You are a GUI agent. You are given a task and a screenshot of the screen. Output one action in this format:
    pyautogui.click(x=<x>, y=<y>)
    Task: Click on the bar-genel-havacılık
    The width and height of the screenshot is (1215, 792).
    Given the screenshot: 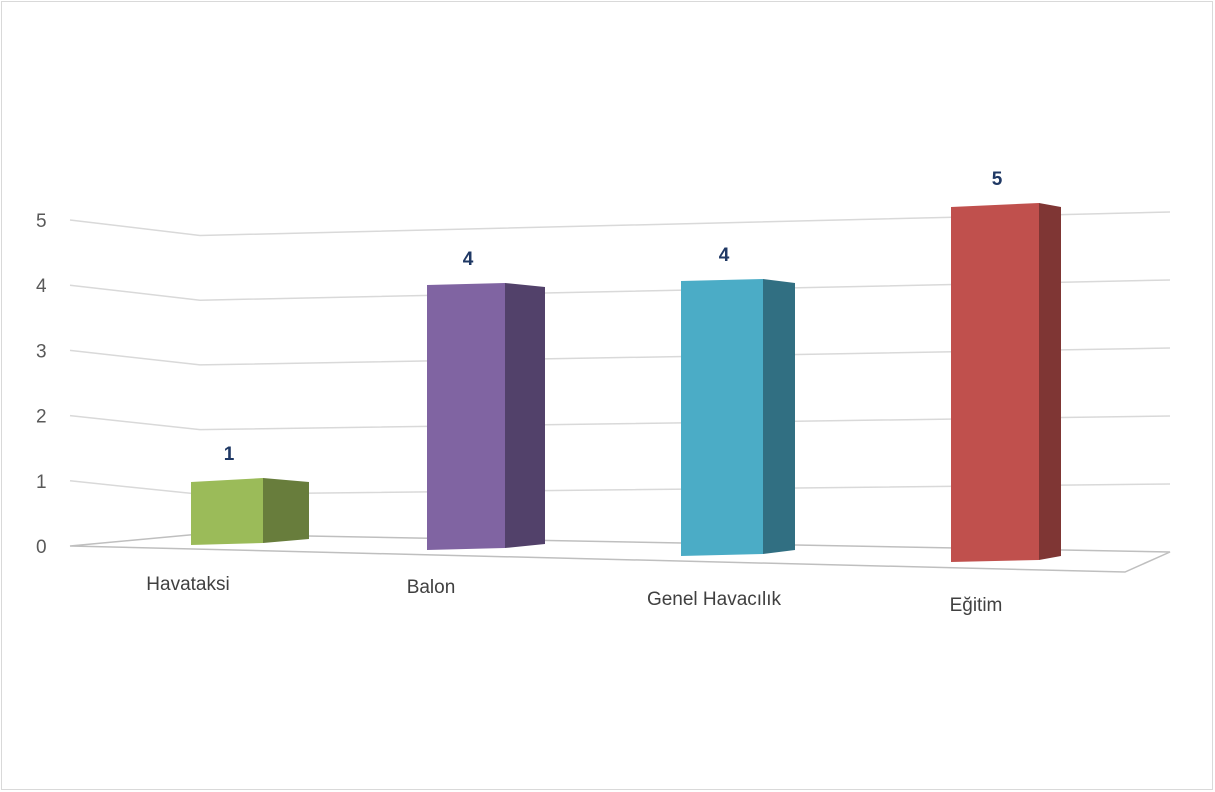 What is the action you would take?
    pyautogui.click(x=738, y=417)
    